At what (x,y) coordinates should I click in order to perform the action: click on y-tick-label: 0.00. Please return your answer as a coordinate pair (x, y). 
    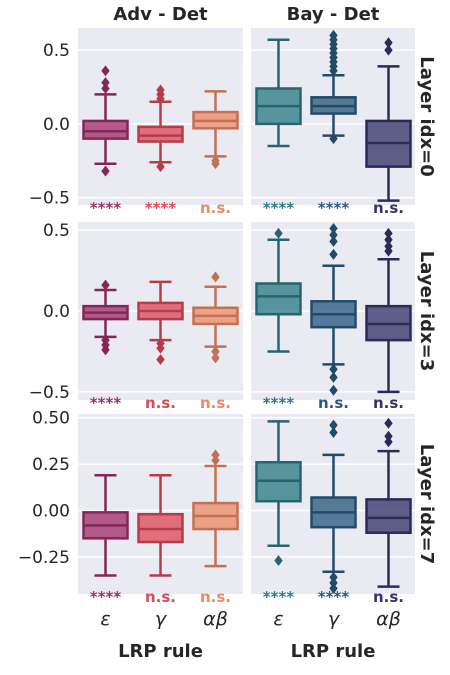
    Looking at the image, I should click on (51, 511).